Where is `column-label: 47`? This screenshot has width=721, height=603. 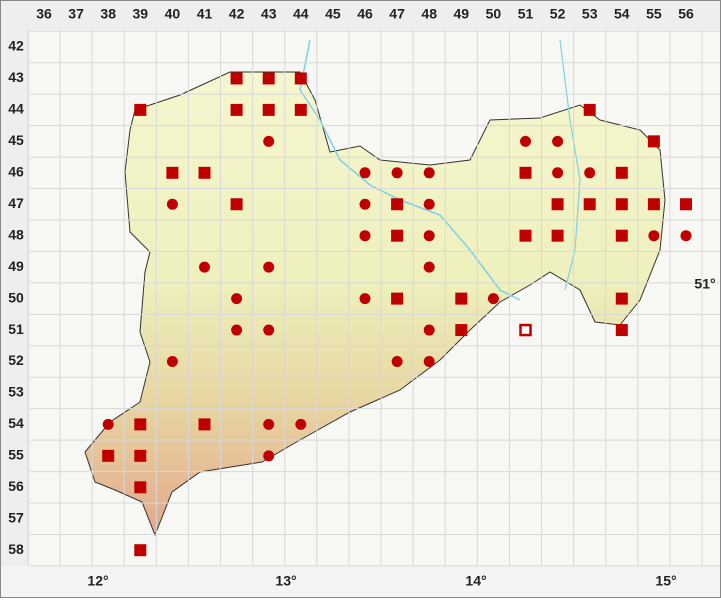
column-label: 47 is located at coordinates (397, 14).